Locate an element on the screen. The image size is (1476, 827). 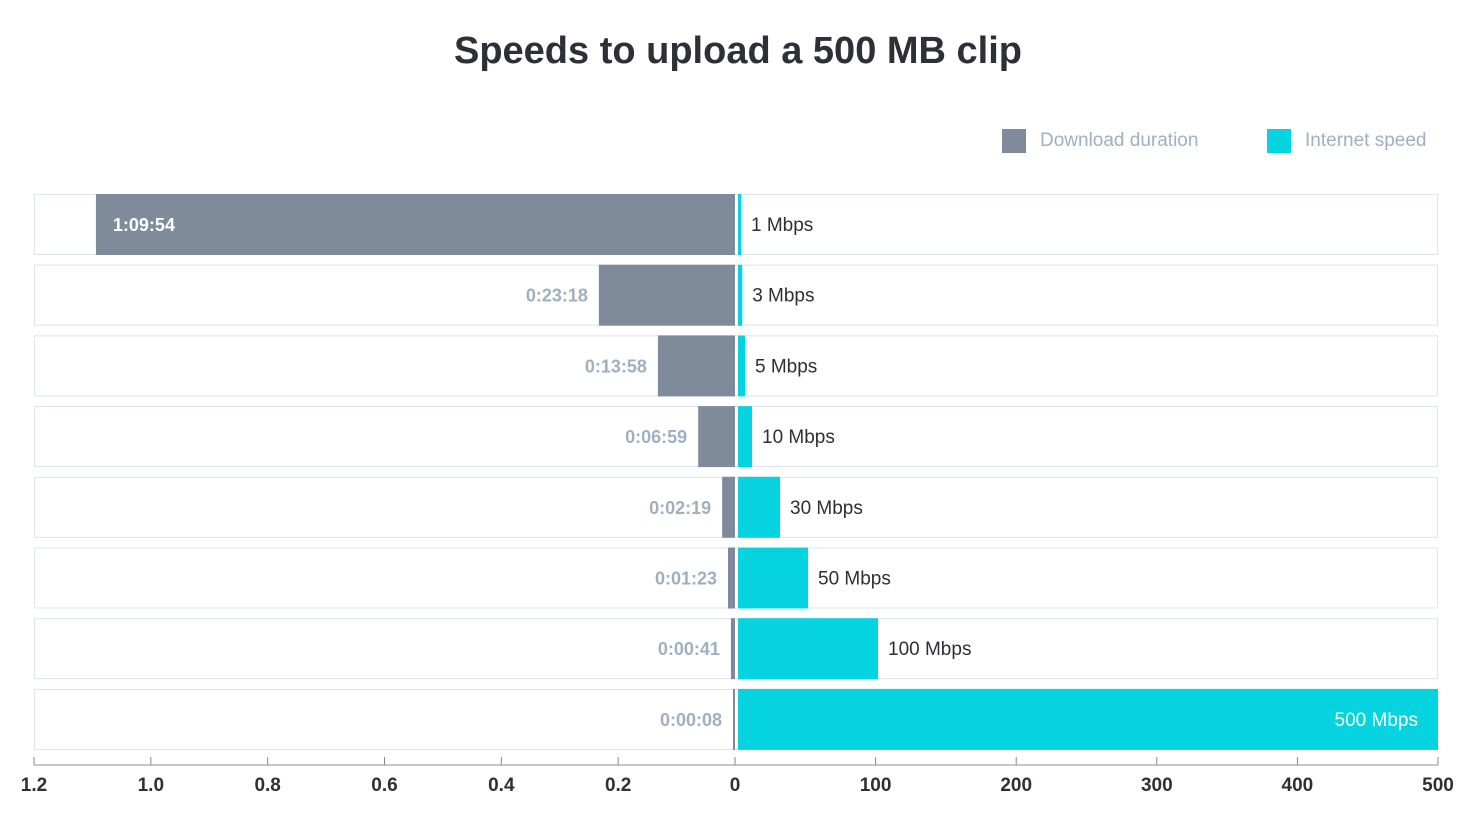
speed-label: 50 Mbps is located at coordinates (854, 579).